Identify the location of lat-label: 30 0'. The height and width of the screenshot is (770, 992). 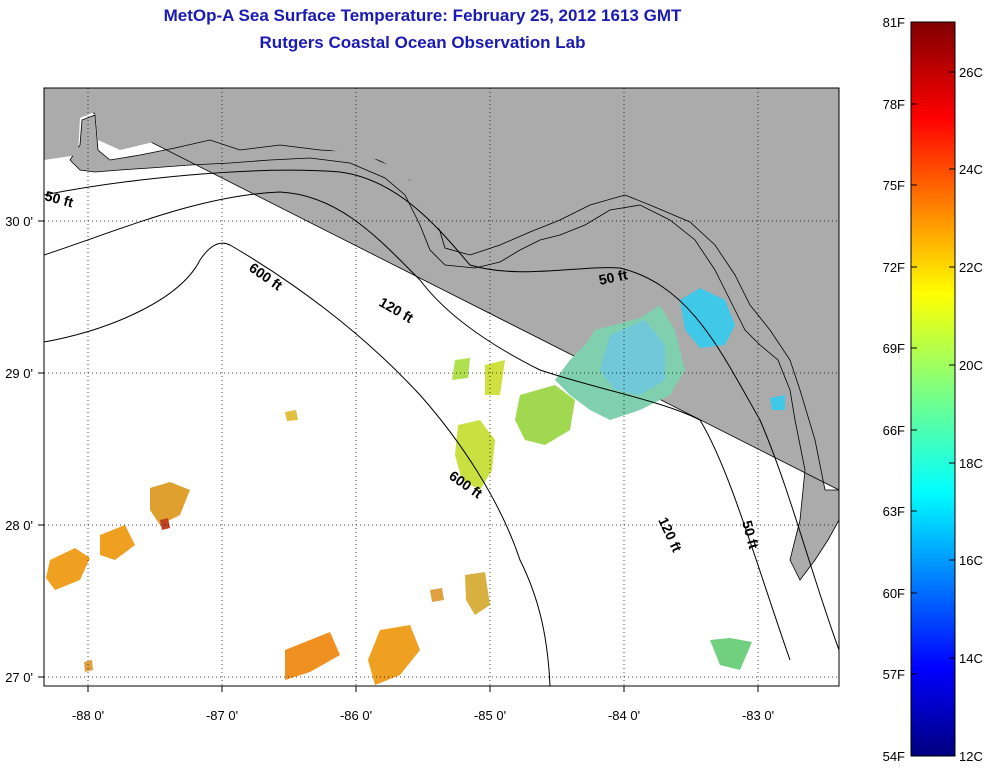
(19, 221).